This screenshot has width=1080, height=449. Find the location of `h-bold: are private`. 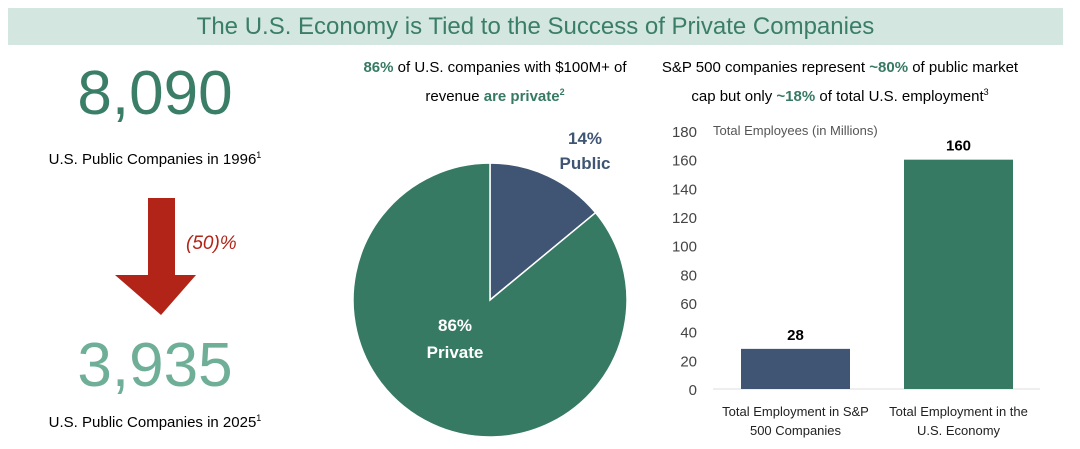

h-bold: are private is located at coordinates (521, 96).